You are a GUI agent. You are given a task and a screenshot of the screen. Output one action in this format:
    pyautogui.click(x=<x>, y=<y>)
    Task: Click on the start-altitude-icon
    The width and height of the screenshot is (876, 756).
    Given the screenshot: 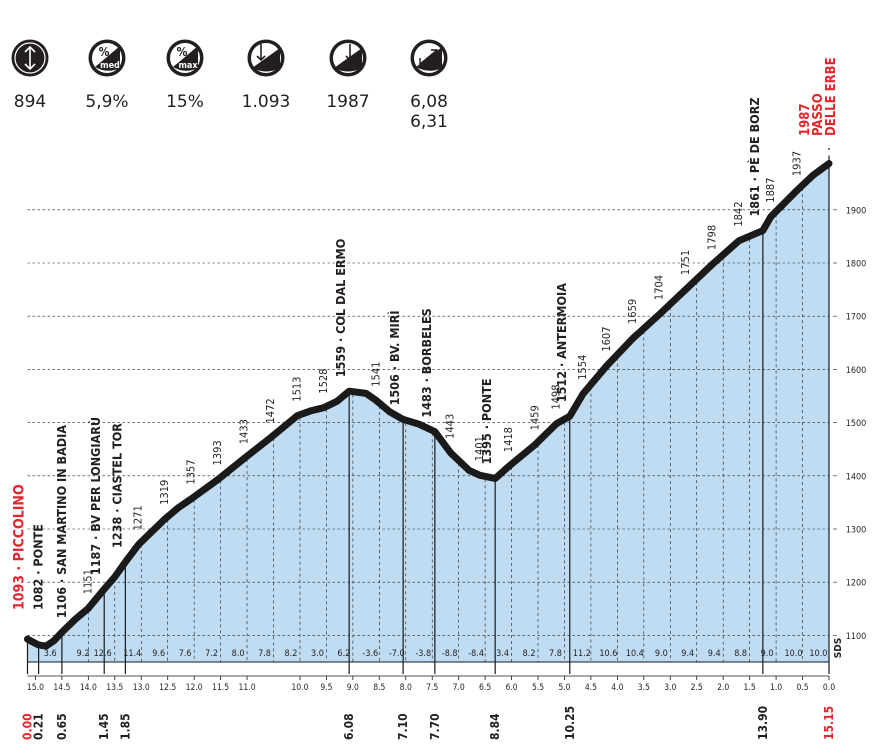 What is the action you would take?
    pyautogui.click(x=266, y=58)
    